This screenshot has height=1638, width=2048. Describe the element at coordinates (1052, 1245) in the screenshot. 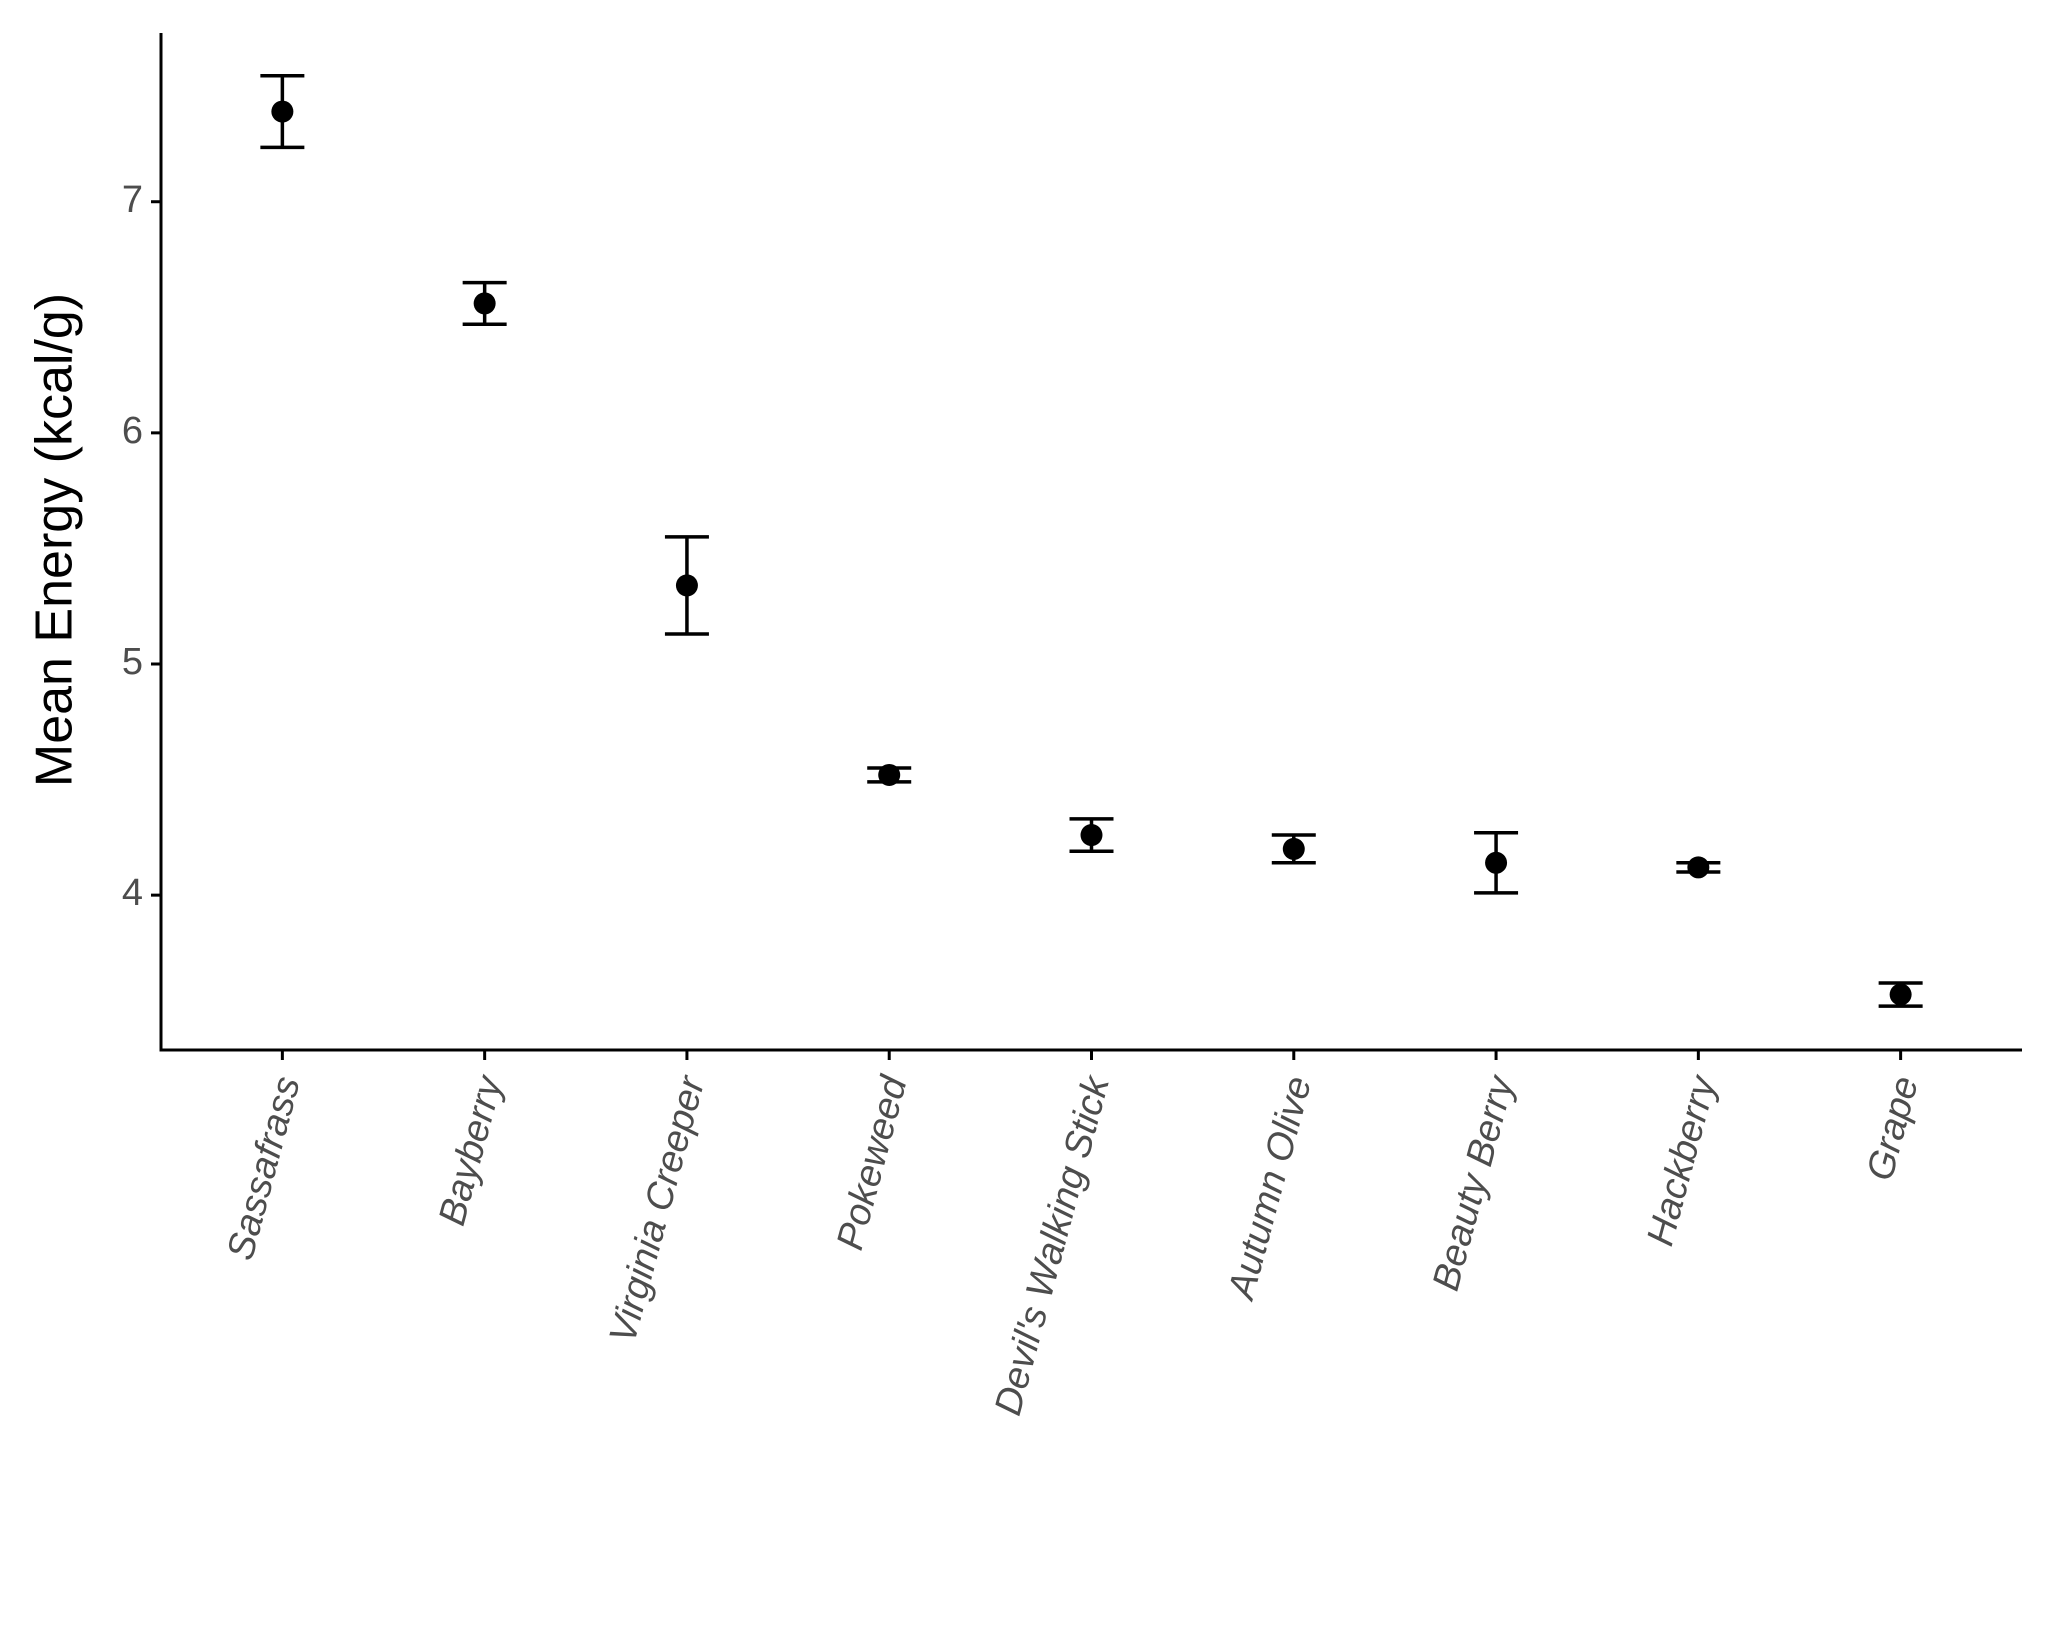

I see `x-tick-label: Devil's Walking Stick` at that location.